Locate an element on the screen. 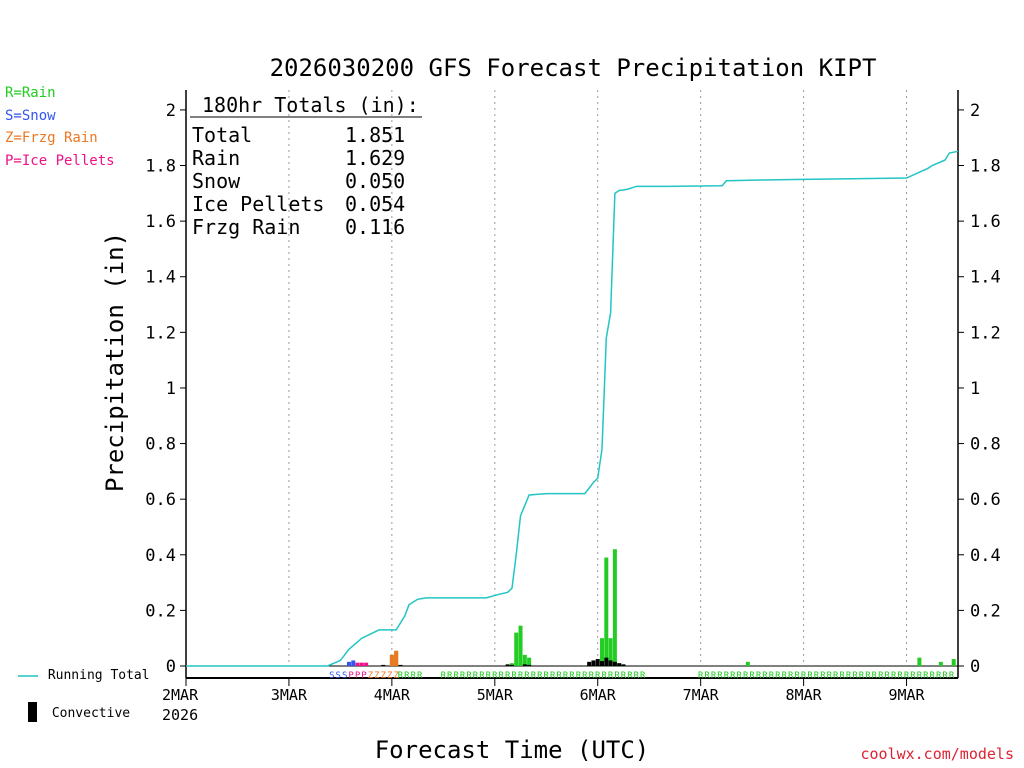 The height and width of the screenshot is (768, 1024). y-tick-label-right: 0.2 is located at coordinates (985, 611).